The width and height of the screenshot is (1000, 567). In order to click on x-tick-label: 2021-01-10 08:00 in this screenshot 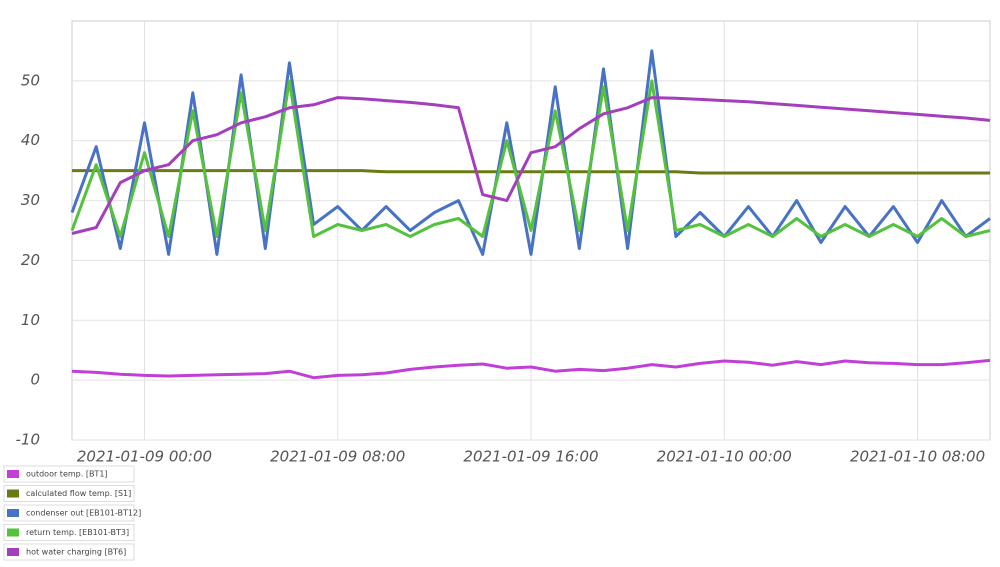, I will do `click(917, 457)`.